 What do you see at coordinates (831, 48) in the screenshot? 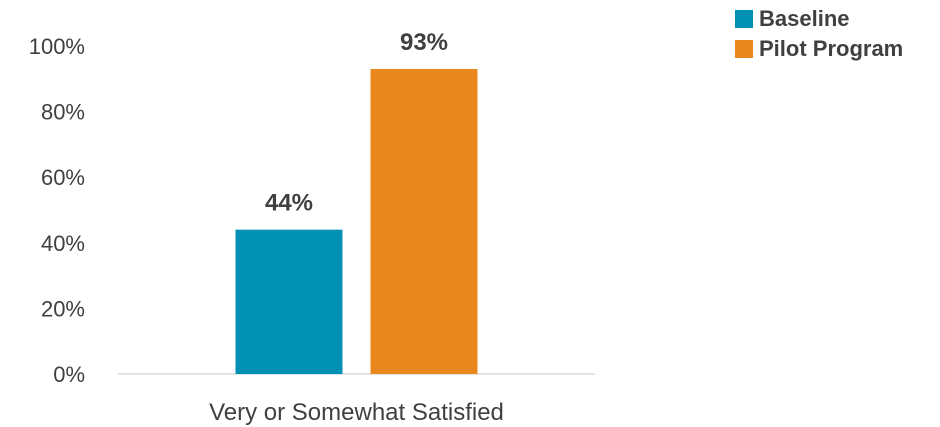
I see `legend-label-pilot-program: Pilot Program` at bounding box center [831, 48].